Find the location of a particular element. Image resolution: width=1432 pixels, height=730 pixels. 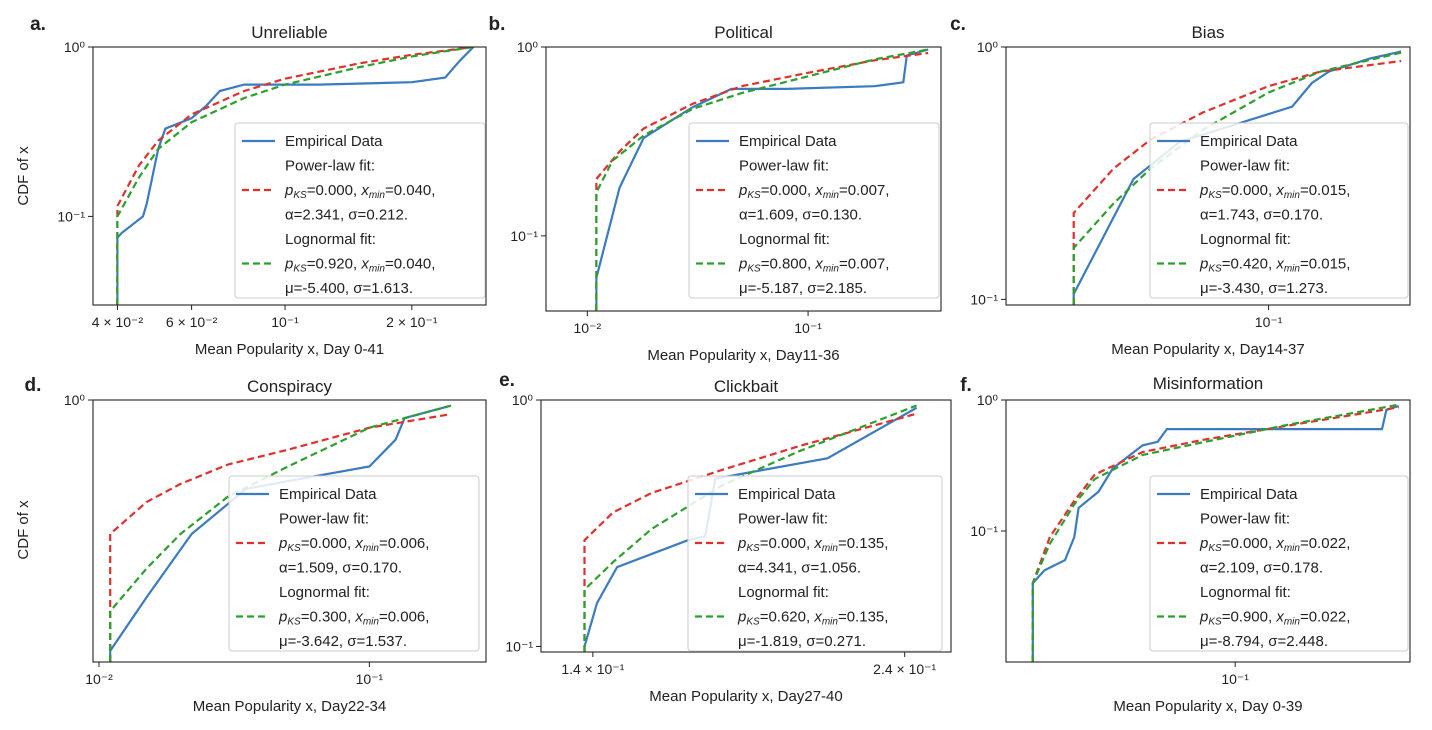

legend-powerlaw-params-2: α=2.109, σ=0.178. is located at coordinates (1261, 568).